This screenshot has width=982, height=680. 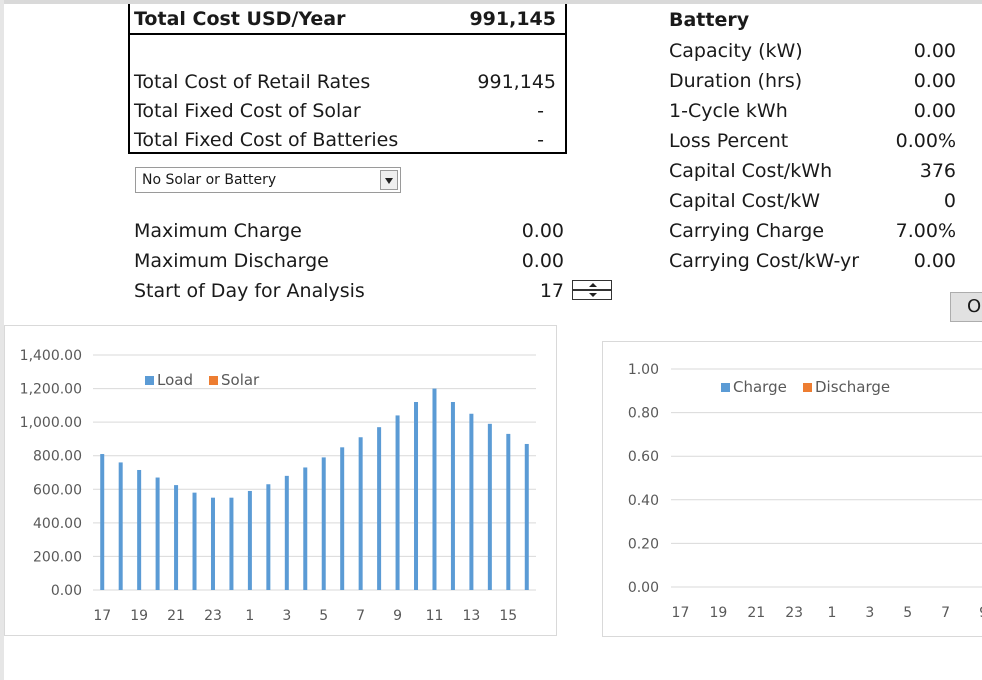 I want to click on spin-down-icon, so click(x=592, y=295).